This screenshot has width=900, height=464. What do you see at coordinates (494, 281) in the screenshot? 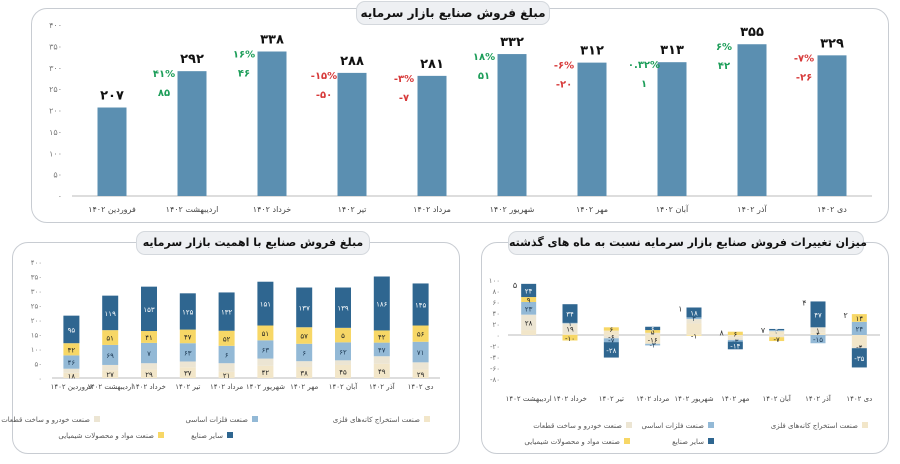
I see `y-tick-label: ۱۰۰` at bounding box center [494, 281].